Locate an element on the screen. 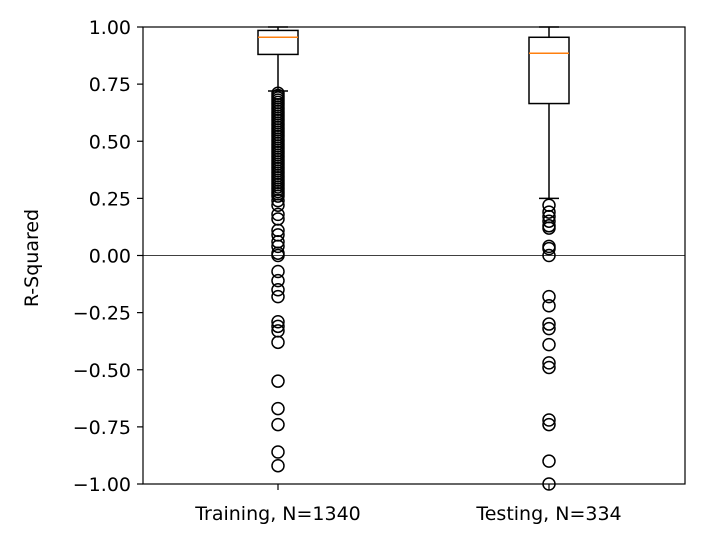  y-tick-label: 0.00 is located at coordinates (110, 257).